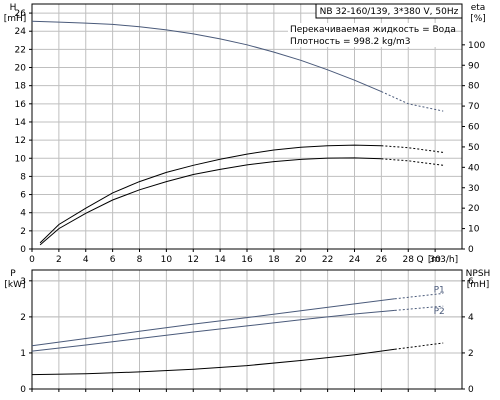 This screenshot has width=500, height=400. I want to click on x-tick-label: 26, so click(382, 260).